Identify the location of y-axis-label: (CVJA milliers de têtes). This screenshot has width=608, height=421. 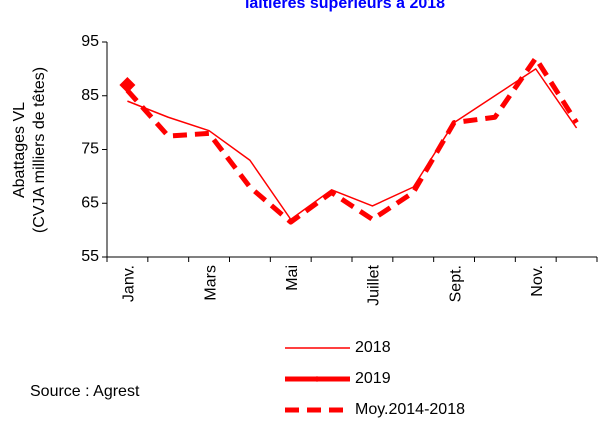
(39, 150).